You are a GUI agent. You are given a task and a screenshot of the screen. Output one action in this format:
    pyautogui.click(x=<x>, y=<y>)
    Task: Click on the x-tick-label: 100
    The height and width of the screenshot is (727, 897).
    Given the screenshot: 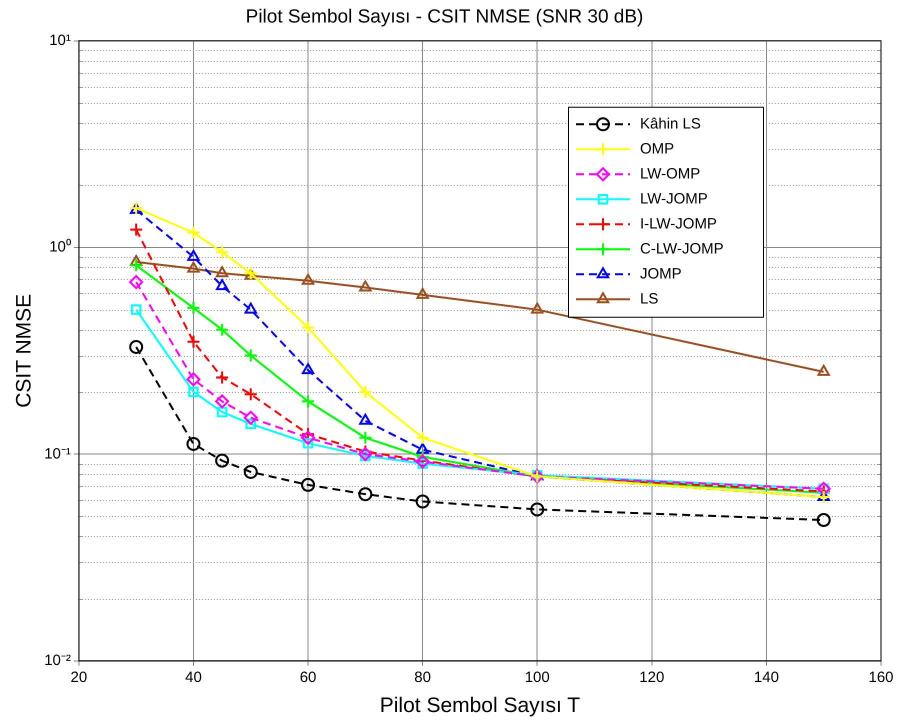 What is the action you would take?
    pyautogui.click(x=537, y=677)
    